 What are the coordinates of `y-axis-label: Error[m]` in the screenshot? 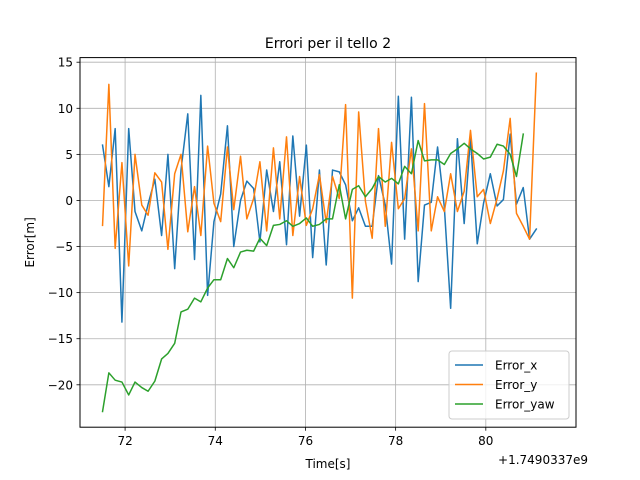 It's located at (30, 242).